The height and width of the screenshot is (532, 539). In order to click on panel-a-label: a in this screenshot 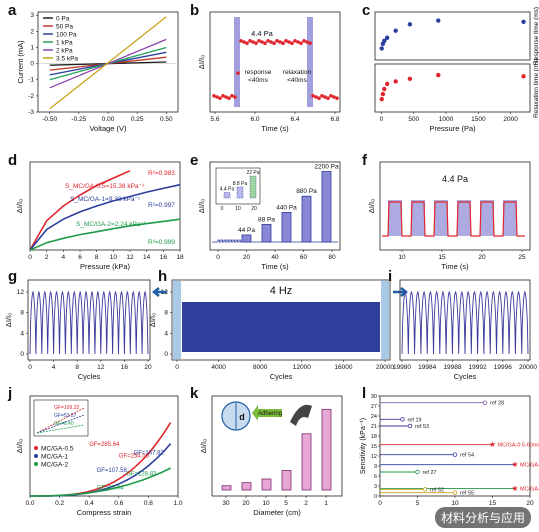, I will do `click(12, 10)`.